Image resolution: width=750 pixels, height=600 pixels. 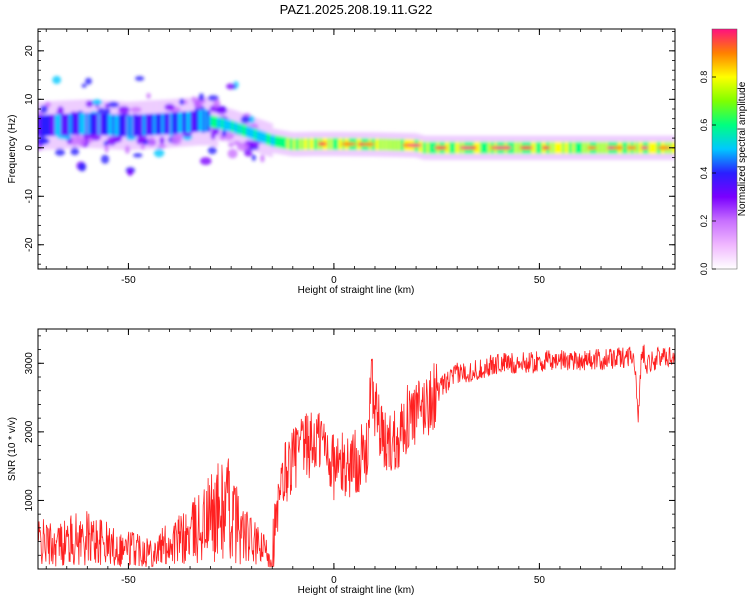 What do you see at coordinates (29, 431) in the screenshot?
I see `y-tick-label: 2000` at bounding box center [29, 431].